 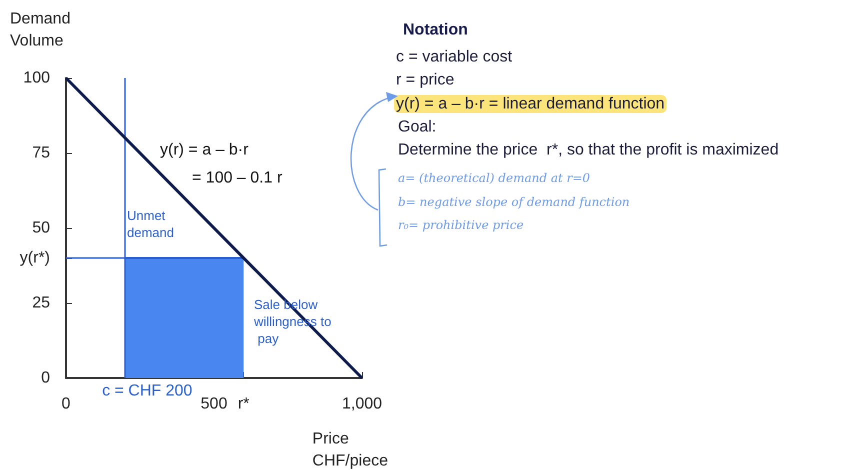 What do you see at coordinates (45, 378) in the screenshot?
I see `y-tick-label: 0` at bounding box center [45, 378].